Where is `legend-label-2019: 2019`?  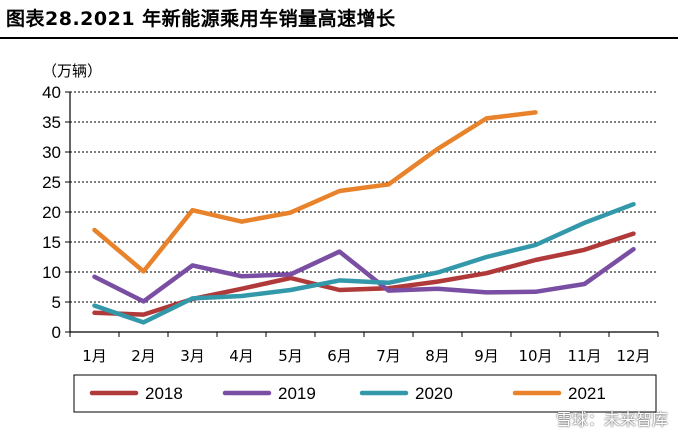 legend-label-2019: 2019 is located at coordinates (297, 393).